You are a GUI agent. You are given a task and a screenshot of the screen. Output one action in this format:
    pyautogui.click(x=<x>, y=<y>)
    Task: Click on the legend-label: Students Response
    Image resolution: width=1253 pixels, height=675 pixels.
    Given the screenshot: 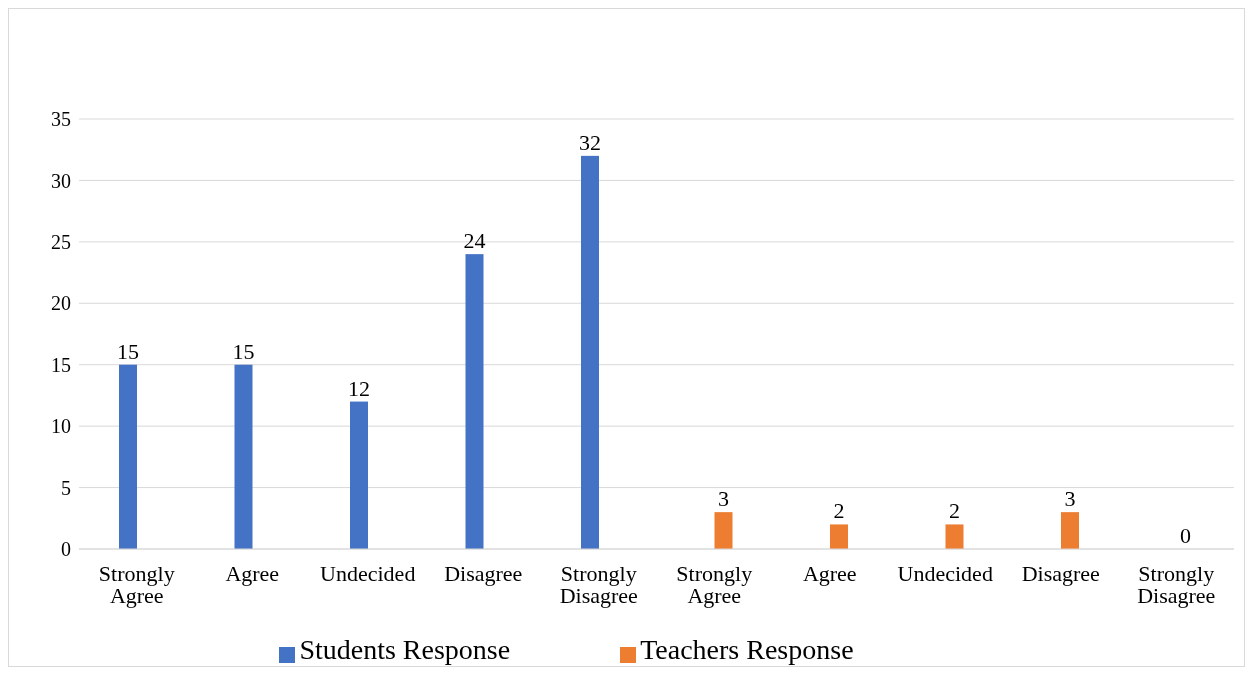 What is the action you would take?
    pyautogui.click(x=405, y=649)
    